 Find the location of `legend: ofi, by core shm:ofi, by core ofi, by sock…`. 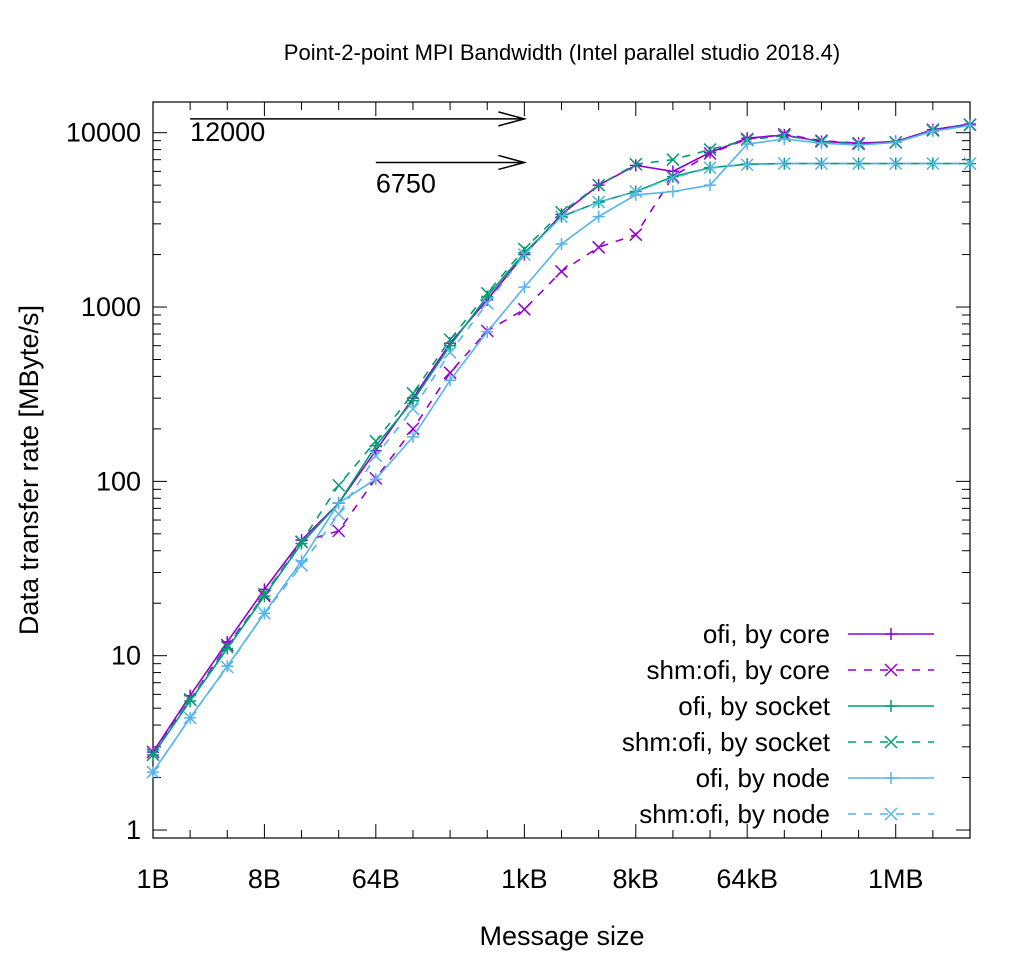

legend: ofi, by core shm:ofi, by core ofi, by sock… is located at coordinates (778, 724).